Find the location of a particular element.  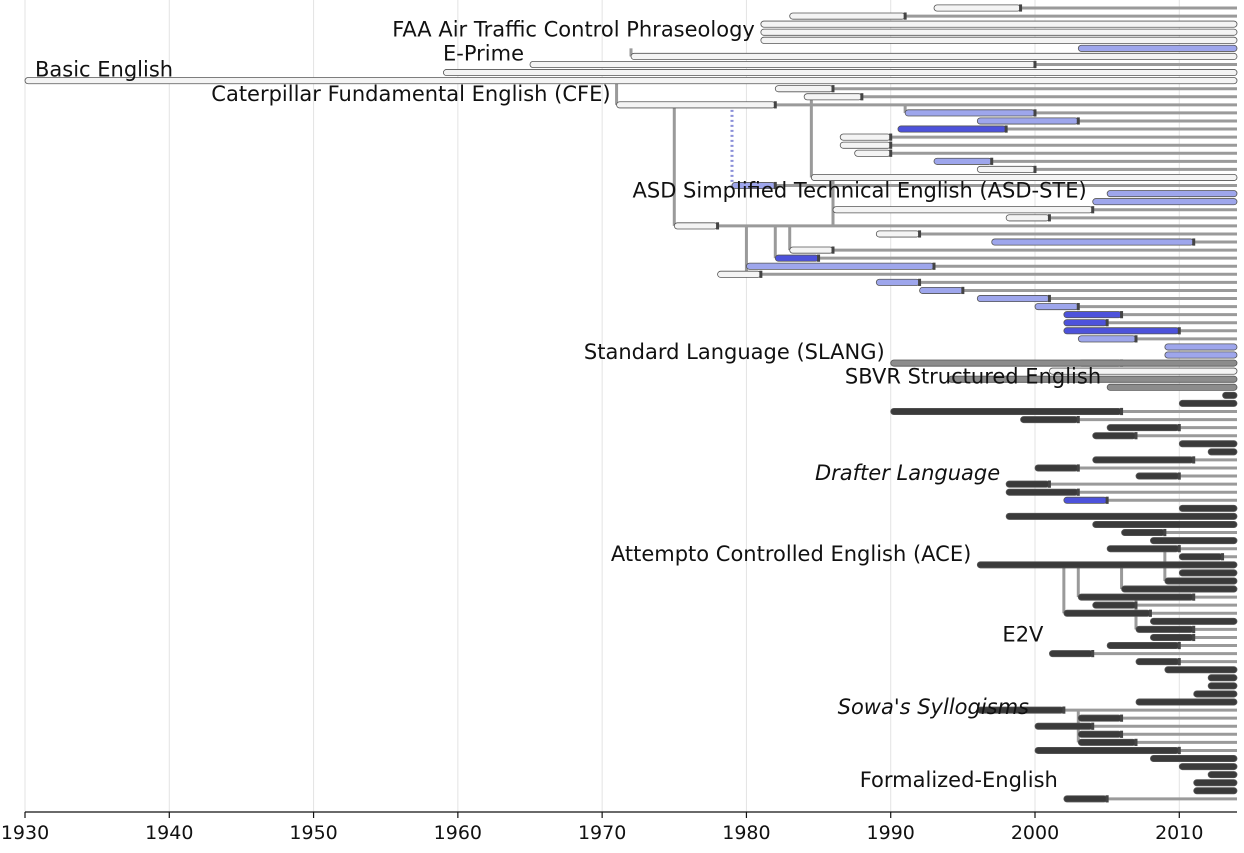

language-label: FAA Air Traffic Control Phraseology is located at coordinates (573, 29).